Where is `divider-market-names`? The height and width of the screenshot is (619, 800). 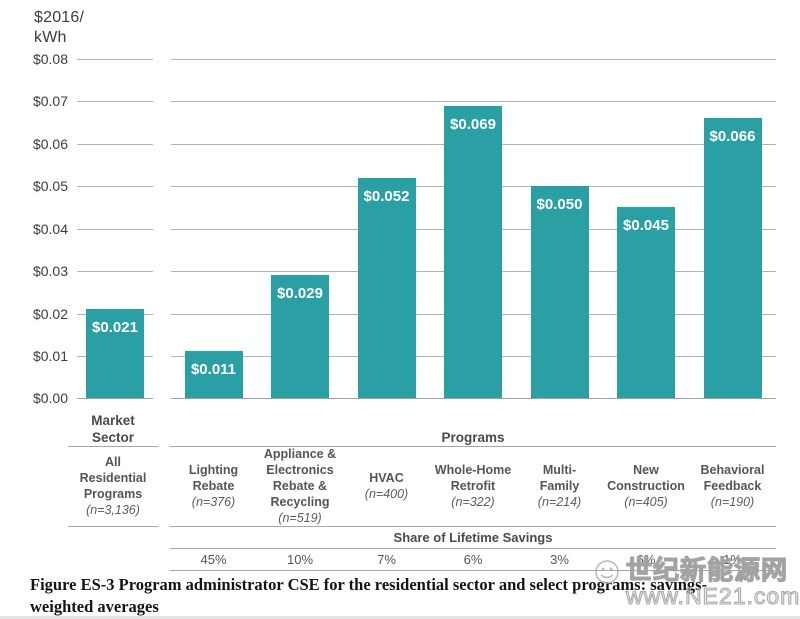 divider-market-names is located at coordinates (113, 526).